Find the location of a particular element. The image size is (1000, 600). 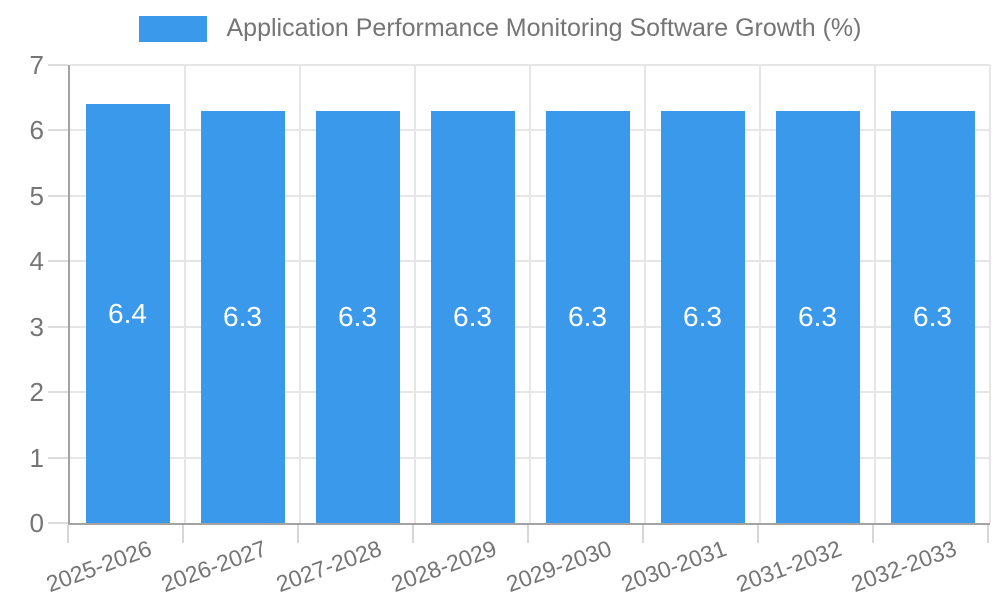

y-tick-label: 0 is located at coordinates (36, 523).